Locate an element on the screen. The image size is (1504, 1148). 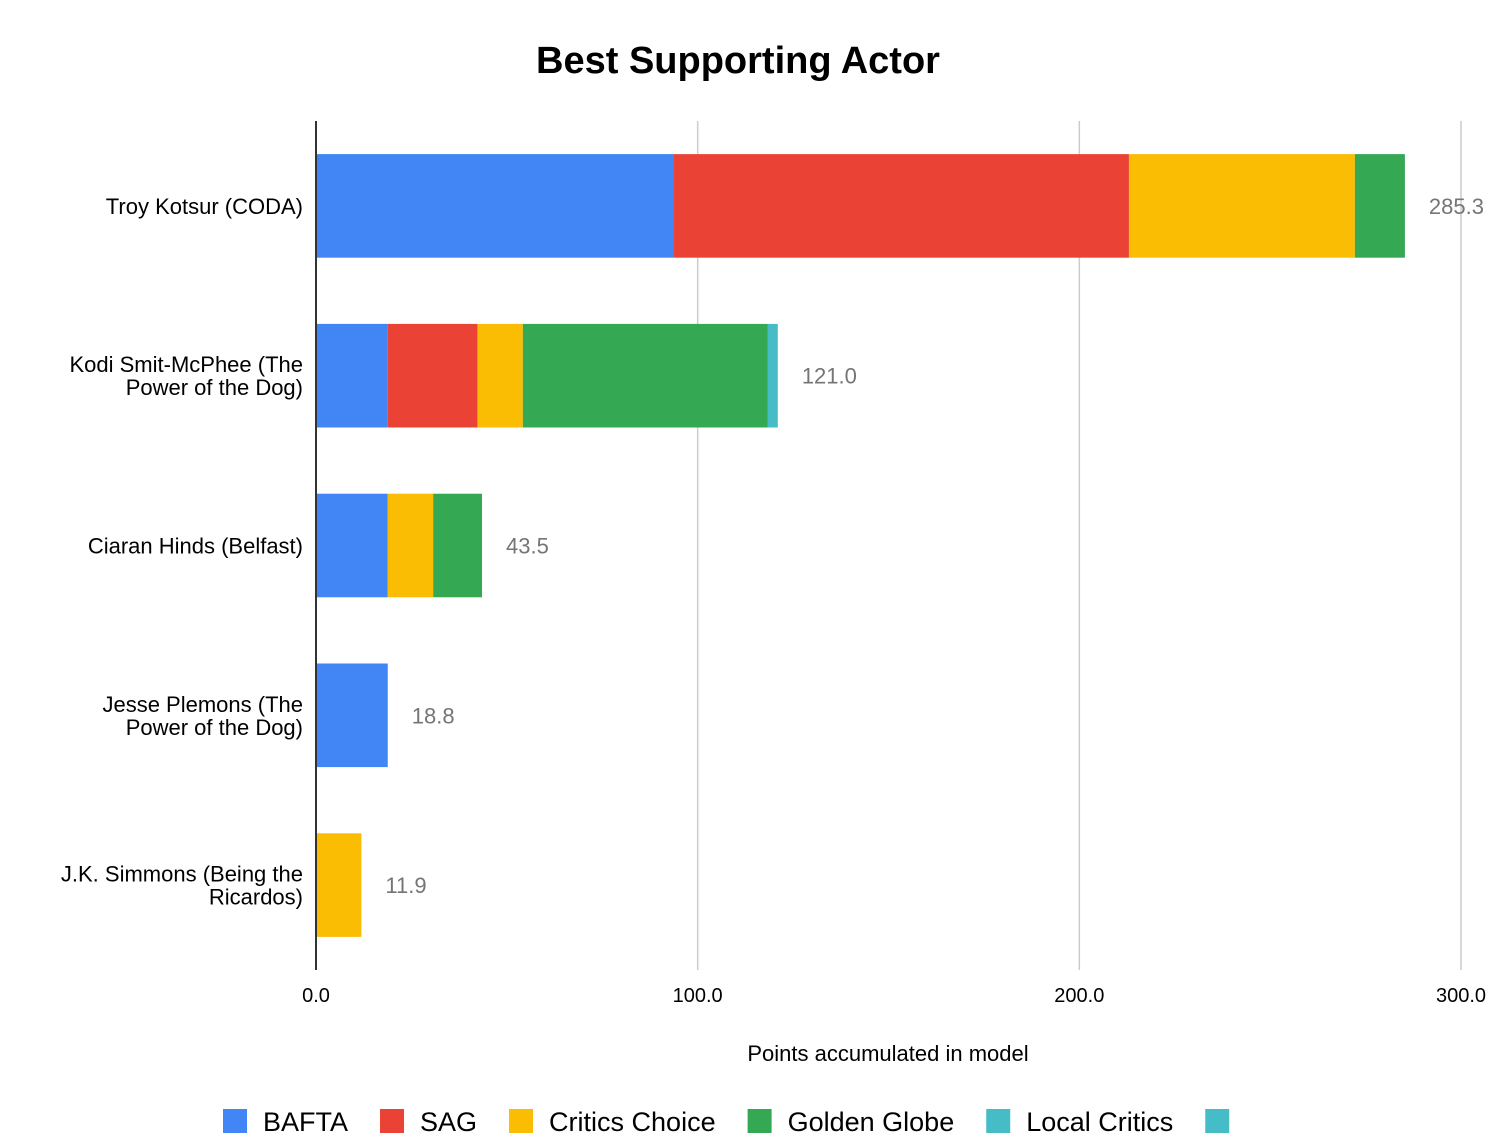
x-tick-labels: 0.0 100.0 200.0 300.0 is located at coordinates (894, 996).